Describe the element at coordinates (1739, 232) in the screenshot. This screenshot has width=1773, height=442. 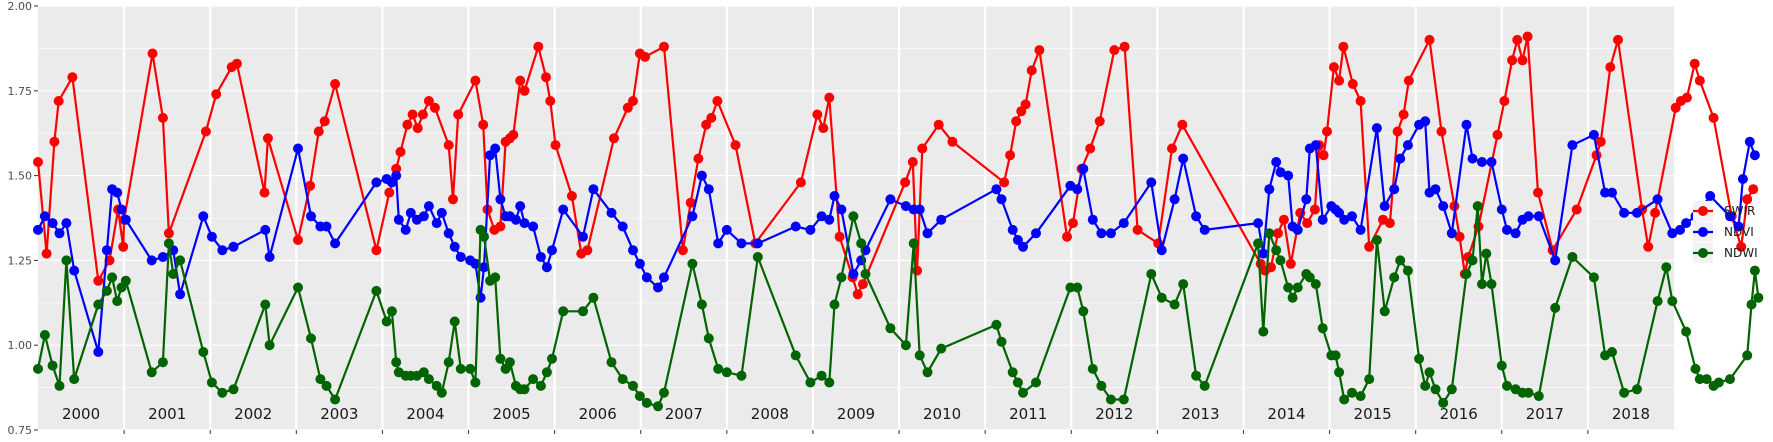
I see `legend-label: NDVI` at that location.